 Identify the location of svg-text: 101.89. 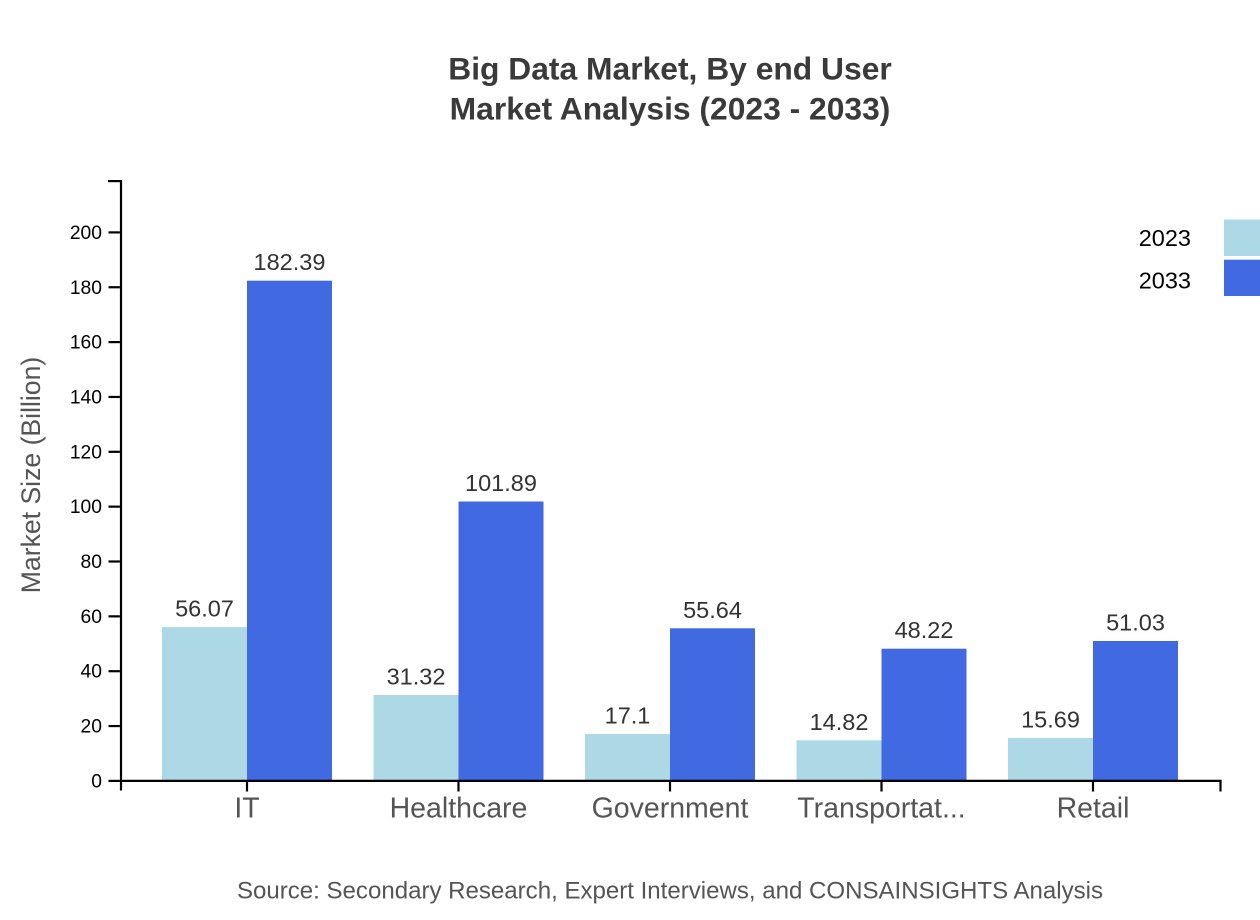
(501, 483).